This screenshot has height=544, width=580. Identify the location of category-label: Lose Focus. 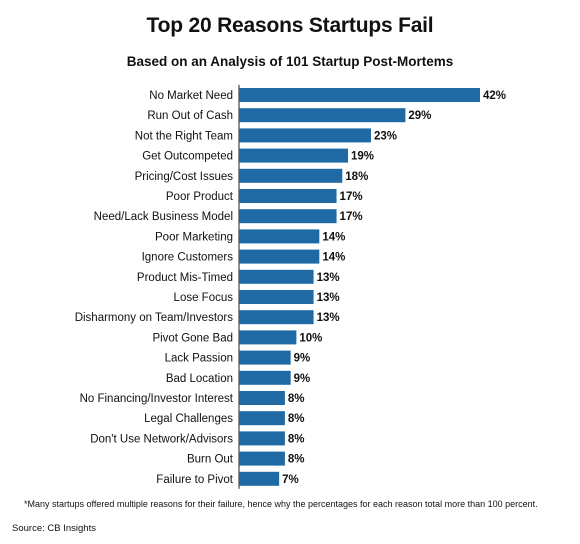
(204, 298).